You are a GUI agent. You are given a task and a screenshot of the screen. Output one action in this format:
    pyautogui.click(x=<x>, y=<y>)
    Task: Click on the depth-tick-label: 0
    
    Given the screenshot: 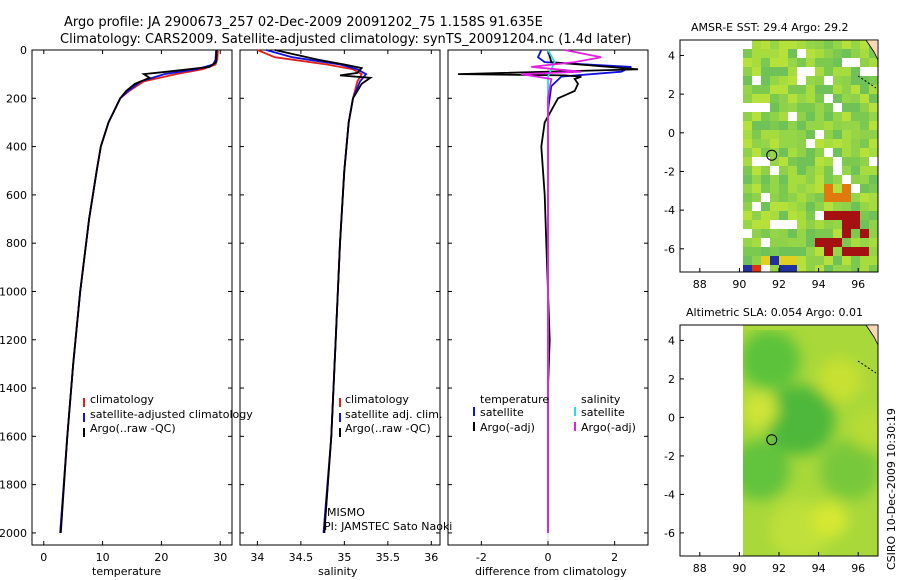 What is the action you would take?
    pyautogui.click(x=23, y=50)
    